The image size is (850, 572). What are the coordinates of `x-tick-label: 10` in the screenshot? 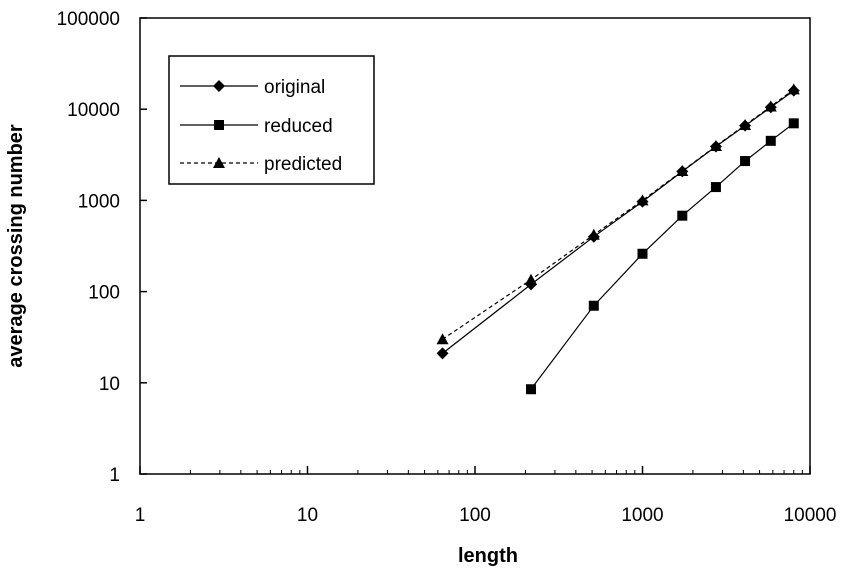 It's located at (307, 515).